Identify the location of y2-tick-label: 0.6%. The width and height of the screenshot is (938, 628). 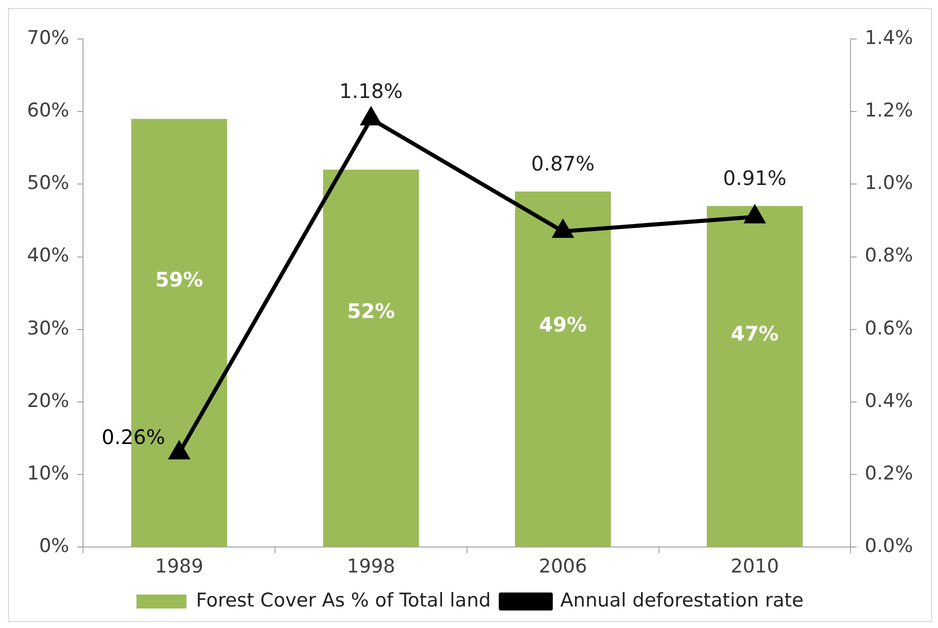
(889, 328).